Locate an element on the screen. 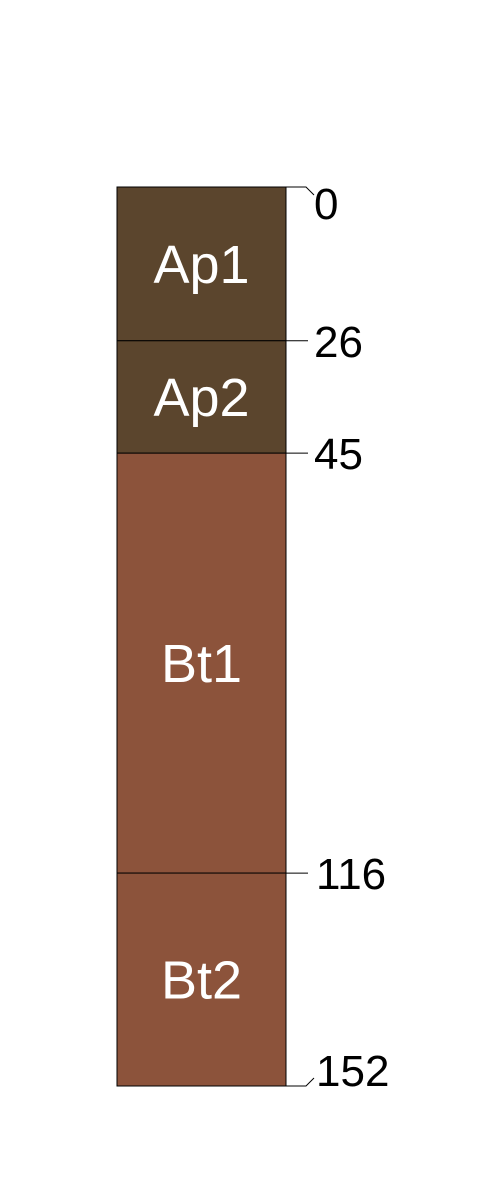  horizon-label-ap2: Ap2 is located at coordinates (201, 398).